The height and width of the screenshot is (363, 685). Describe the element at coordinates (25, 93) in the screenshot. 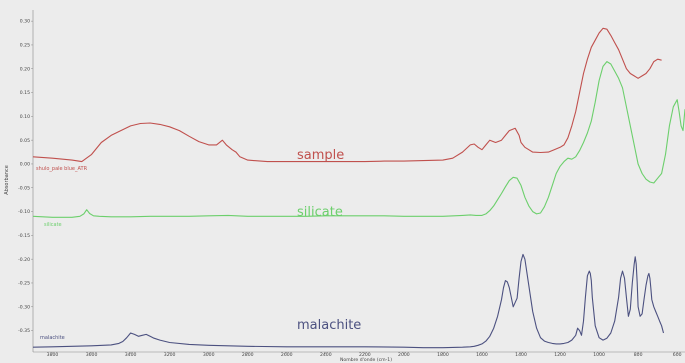

I see `y-tick-label: 0.15` at that location.